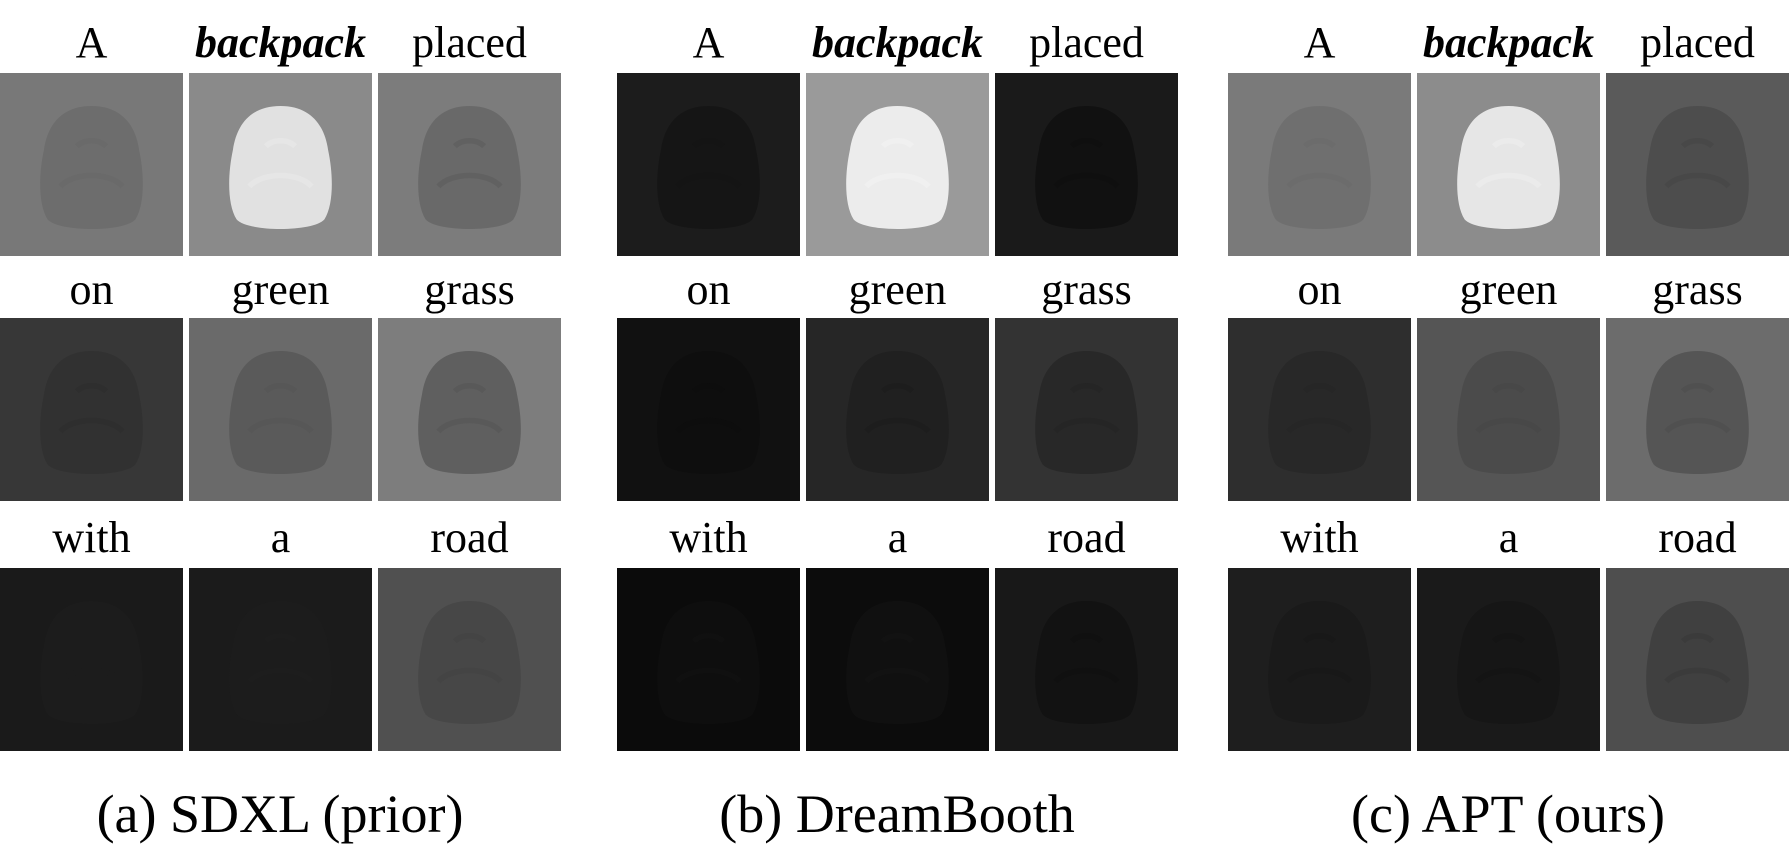 The width and height of the screenshot is (1790, 861). What do you see at coordinates (280, 814) in the screenshot?
I see `panel-caption: (a) SDXL (prior)` at bounding box center [280, 814].